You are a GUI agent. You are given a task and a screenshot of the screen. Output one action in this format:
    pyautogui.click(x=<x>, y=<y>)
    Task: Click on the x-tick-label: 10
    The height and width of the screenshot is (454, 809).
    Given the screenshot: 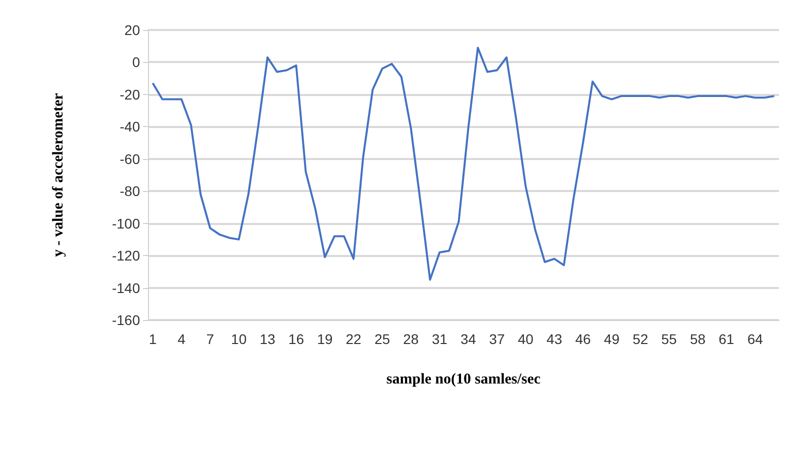 What is the action you would take?
    pyautogui.click(x=239, y=339)
    